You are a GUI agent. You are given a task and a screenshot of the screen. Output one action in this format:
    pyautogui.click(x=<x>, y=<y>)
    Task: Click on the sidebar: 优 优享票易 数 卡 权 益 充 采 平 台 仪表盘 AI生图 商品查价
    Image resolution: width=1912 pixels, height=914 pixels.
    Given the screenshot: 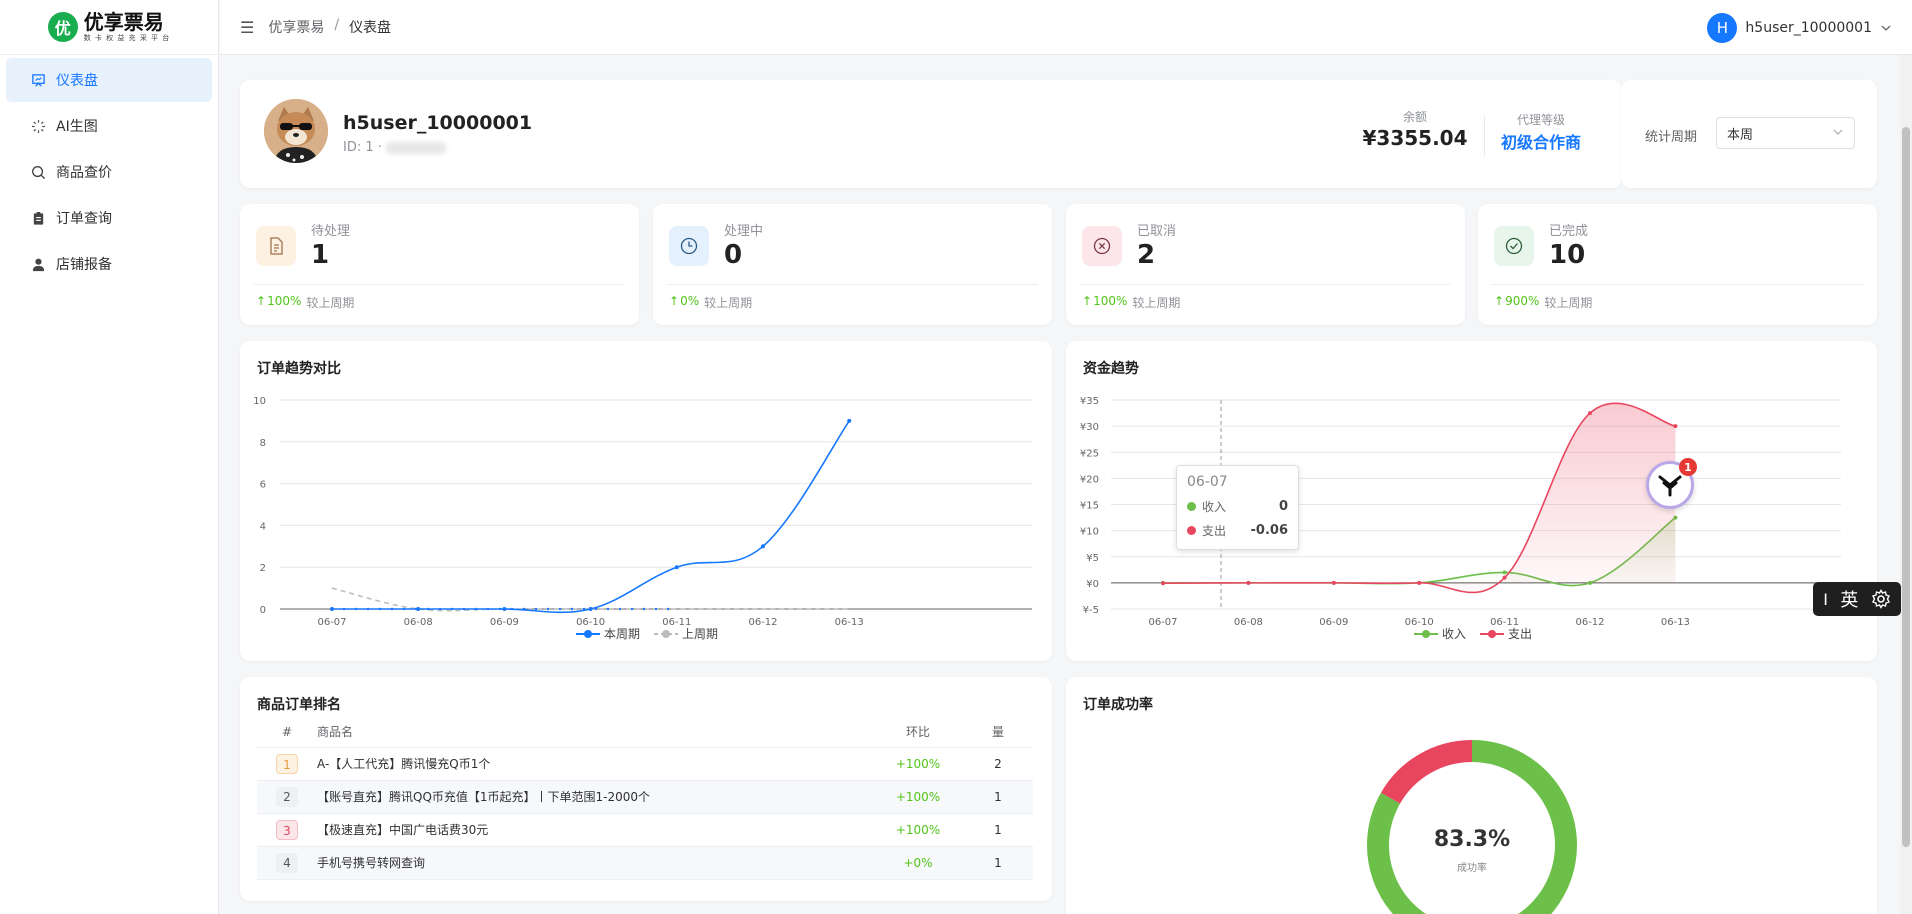 What is the action you would take?
    pyautogui.click(x=109, y=457)
    